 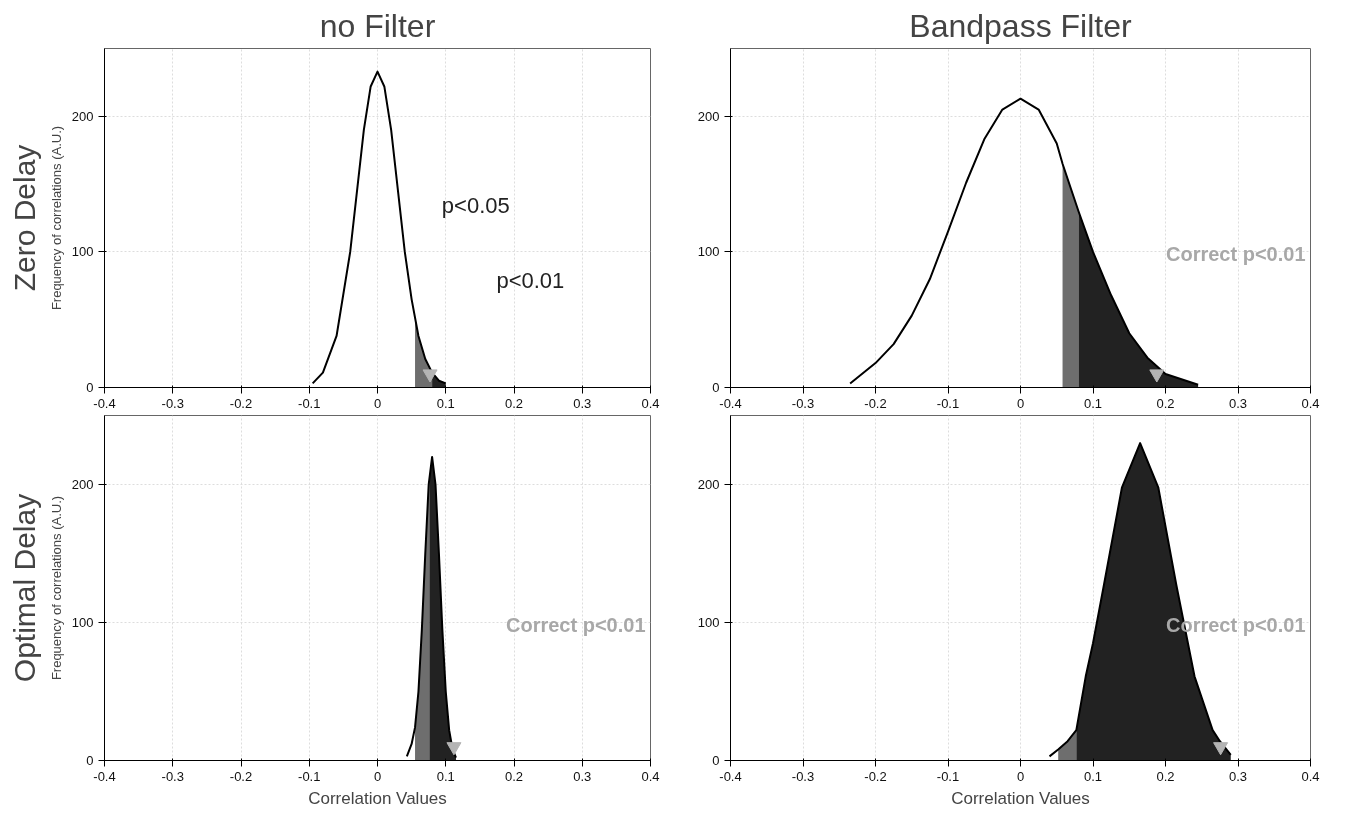 What do you see at coordinates (1021, 25) in the screenshot?
I see `chart-title: Bandpass Filter` at bounding box center [1021, 25].